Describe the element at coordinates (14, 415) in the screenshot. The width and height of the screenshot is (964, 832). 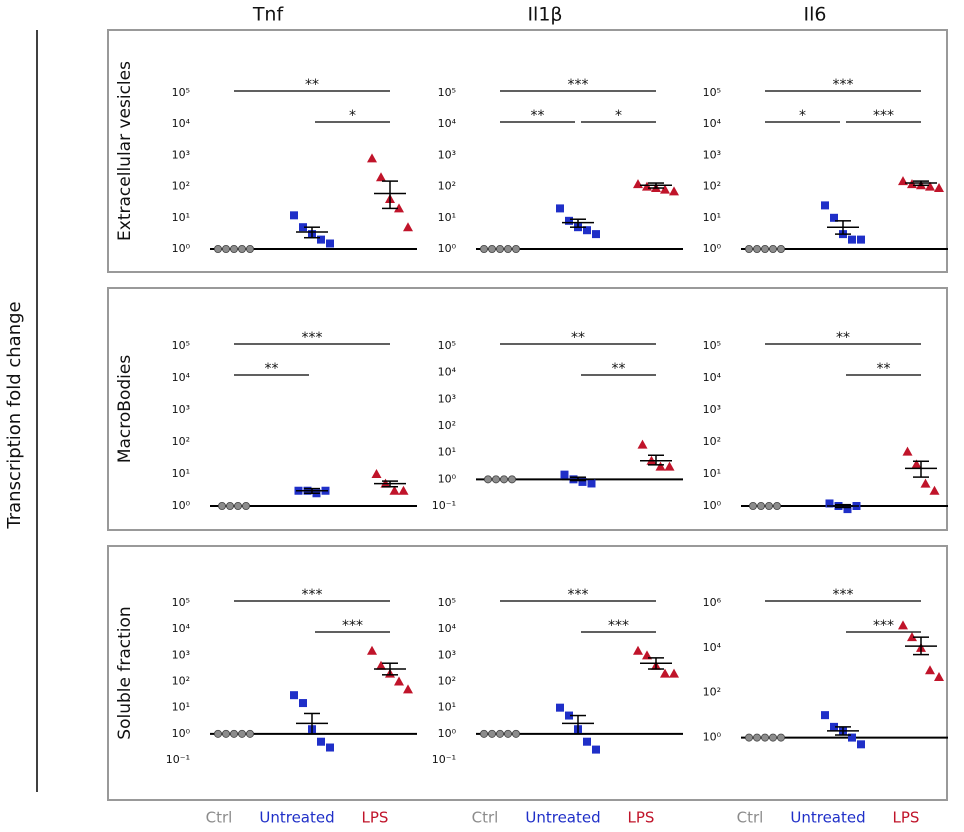
I see `y-axis-label: Transcription fold change` at that location.